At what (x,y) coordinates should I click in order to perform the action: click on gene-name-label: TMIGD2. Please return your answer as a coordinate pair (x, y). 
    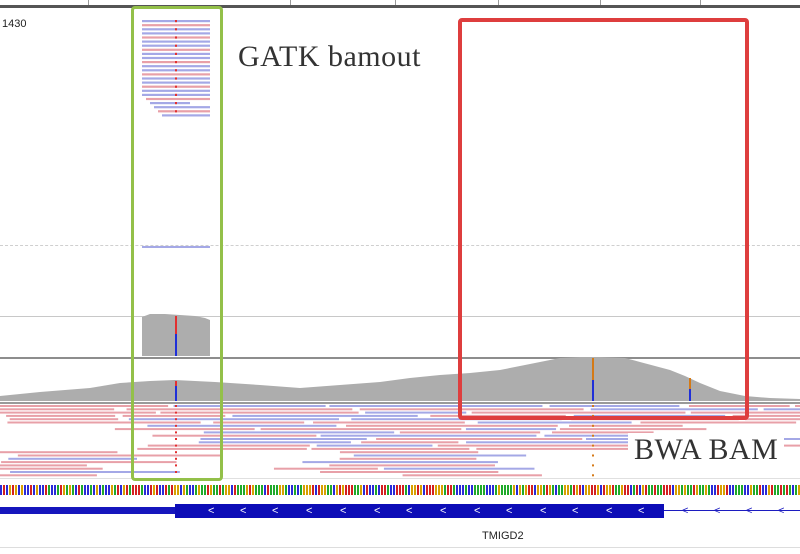
    Looking at the image, I should click on (503, 536).